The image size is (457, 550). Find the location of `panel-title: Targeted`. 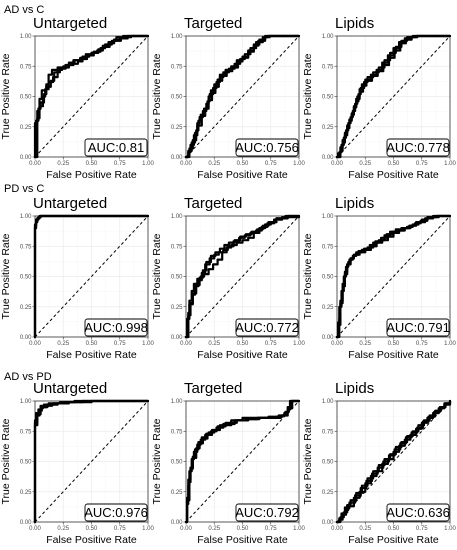

panel-title: Targeted is located at coordinates (213, 388).